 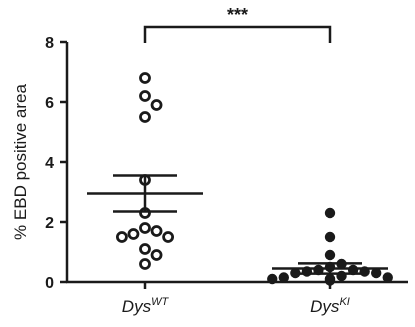 I want to click on x-category-label: DysWT, so click(x=146, y=306).